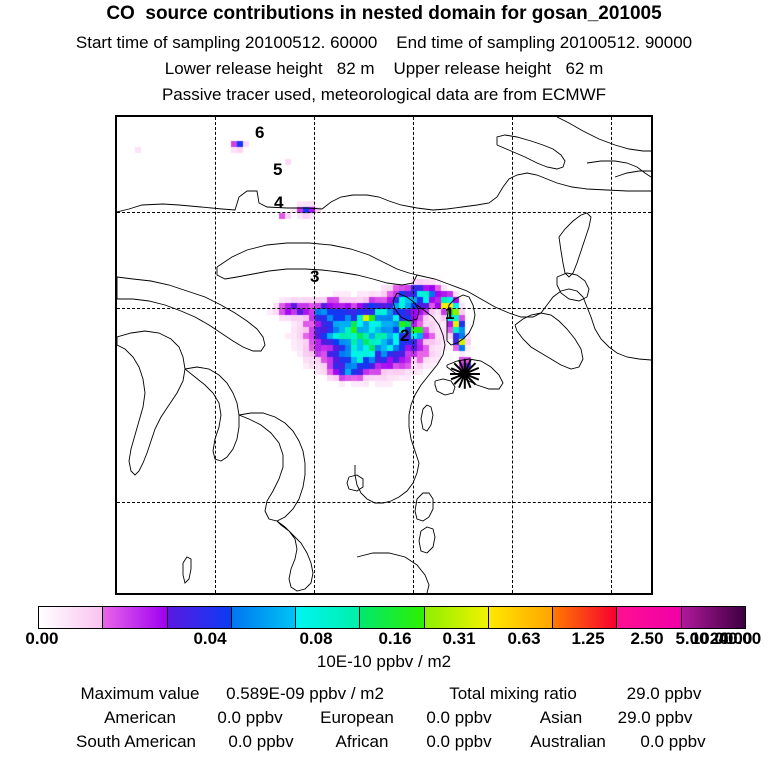 This screenshot has height=768, width=768. Describe the element at coordinates (655, 717) in the screenshot. I see `footer-cell-1-5: 29.0 ppbv` at that location.